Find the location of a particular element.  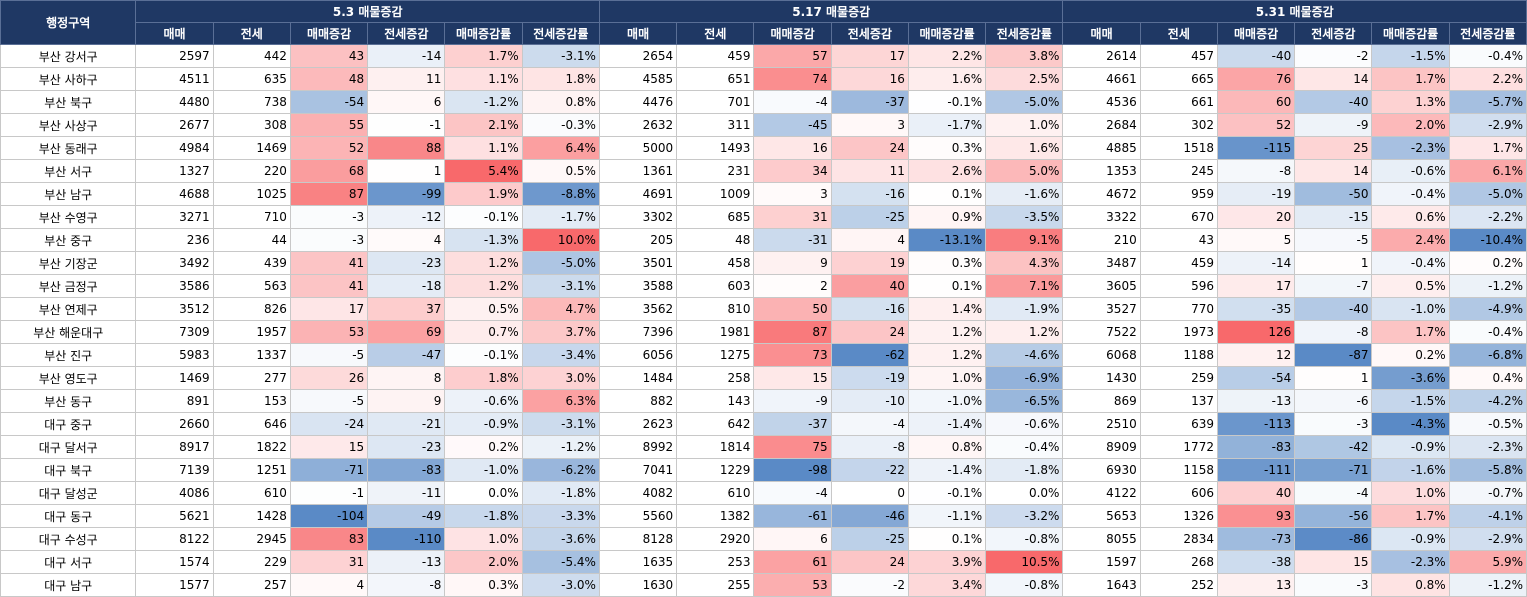

table-cell: 55 is located at coordinates (329, 125).